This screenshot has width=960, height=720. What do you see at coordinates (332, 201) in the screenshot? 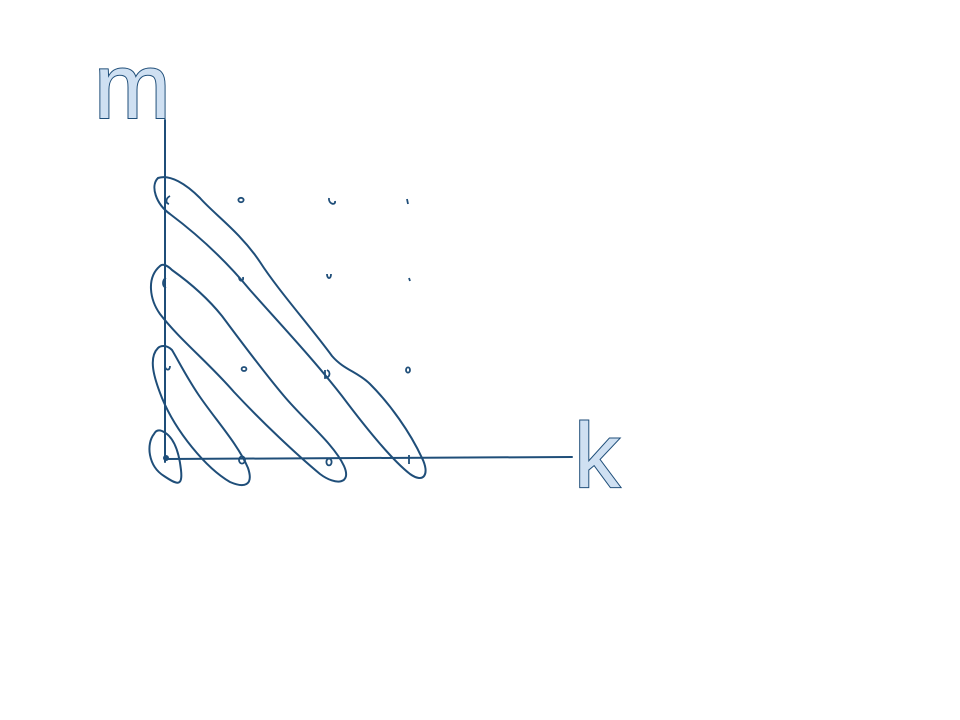
I see `lattice-point-k2-m3` at bounding box center [332, 201].